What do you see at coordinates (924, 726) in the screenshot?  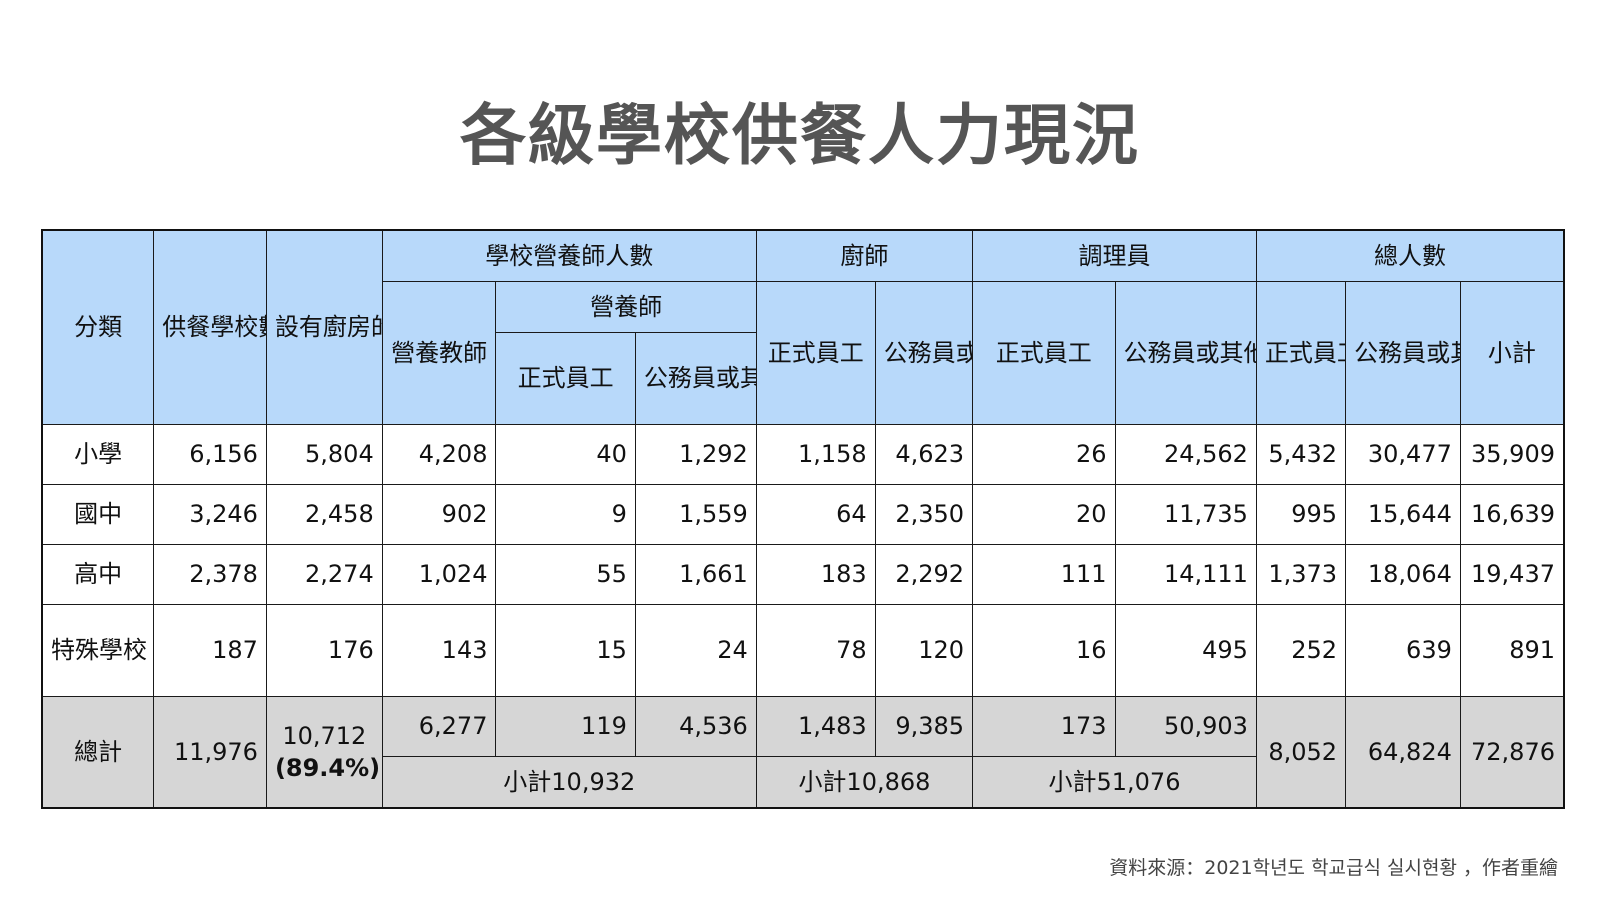 I see `total-chef-other: 9,385` at bounding box center [924, 726].